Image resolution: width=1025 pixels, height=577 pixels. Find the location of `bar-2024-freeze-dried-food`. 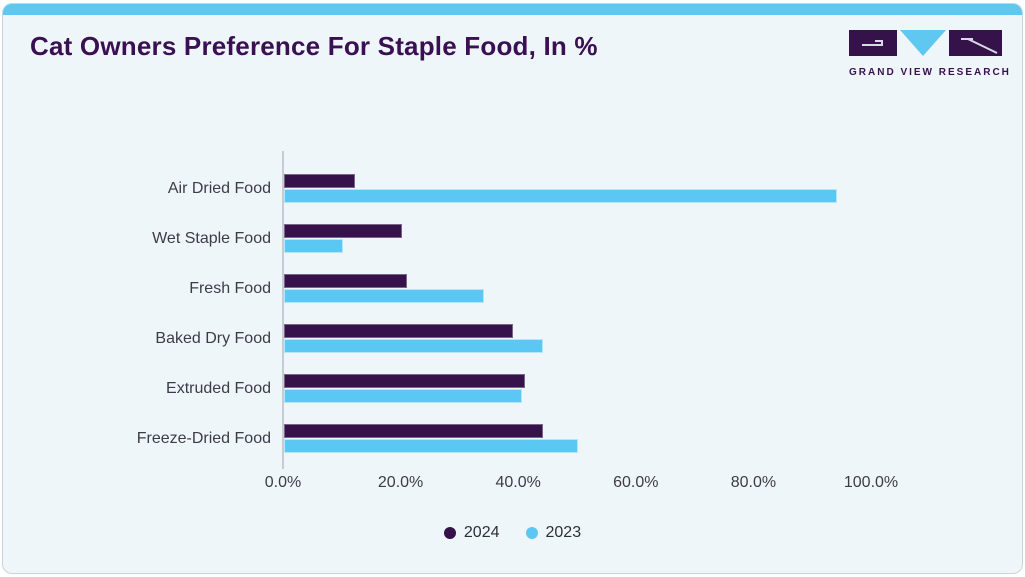

bar-2024-freeze-dried-food is located at coordinates (413, 431).